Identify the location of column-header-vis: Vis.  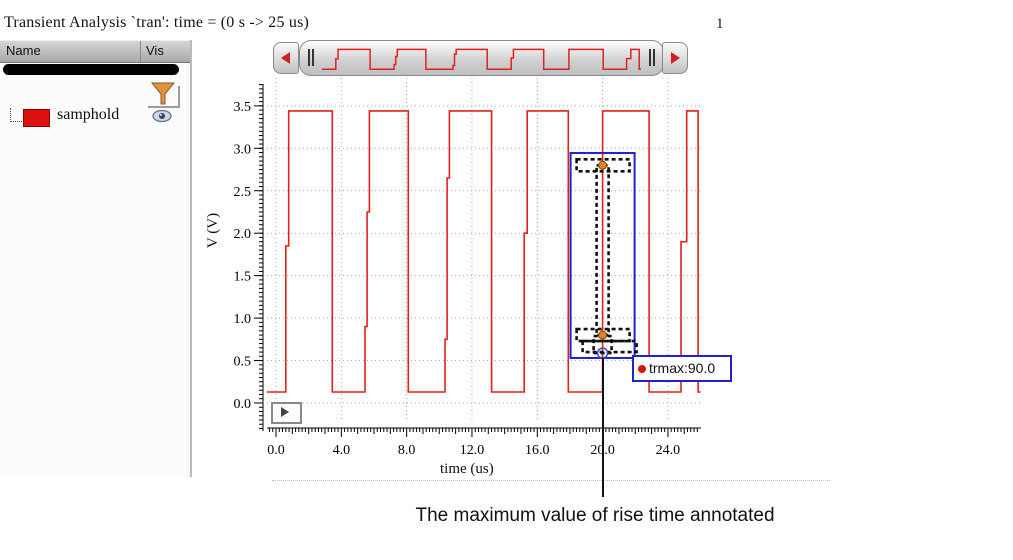
(155, 50).